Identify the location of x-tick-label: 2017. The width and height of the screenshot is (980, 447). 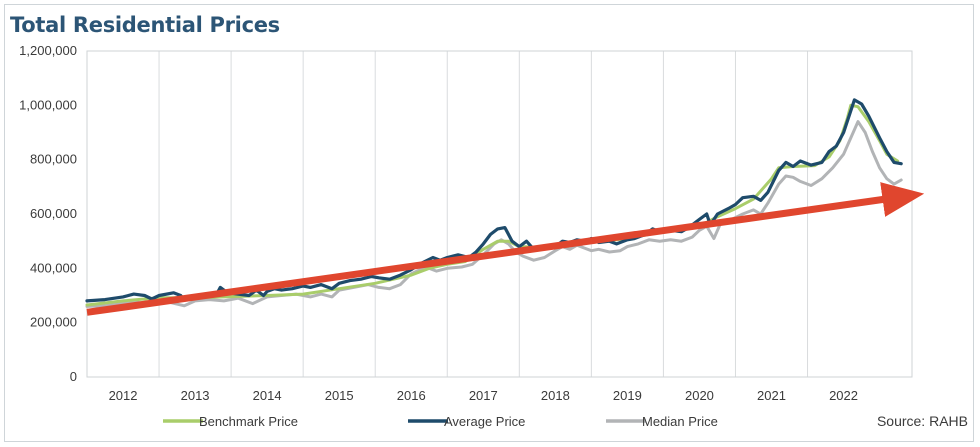
(483, 395).